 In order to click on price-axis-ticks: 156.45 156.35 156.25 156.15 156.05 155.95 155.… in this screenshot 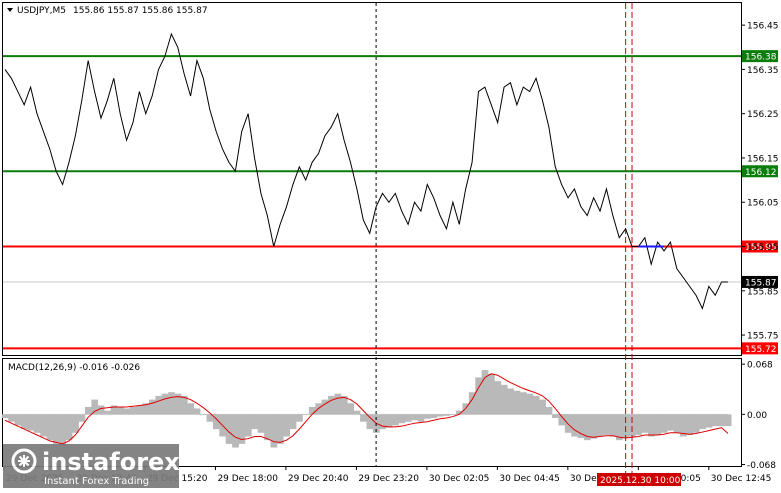, I will do `click(760, 182)`.